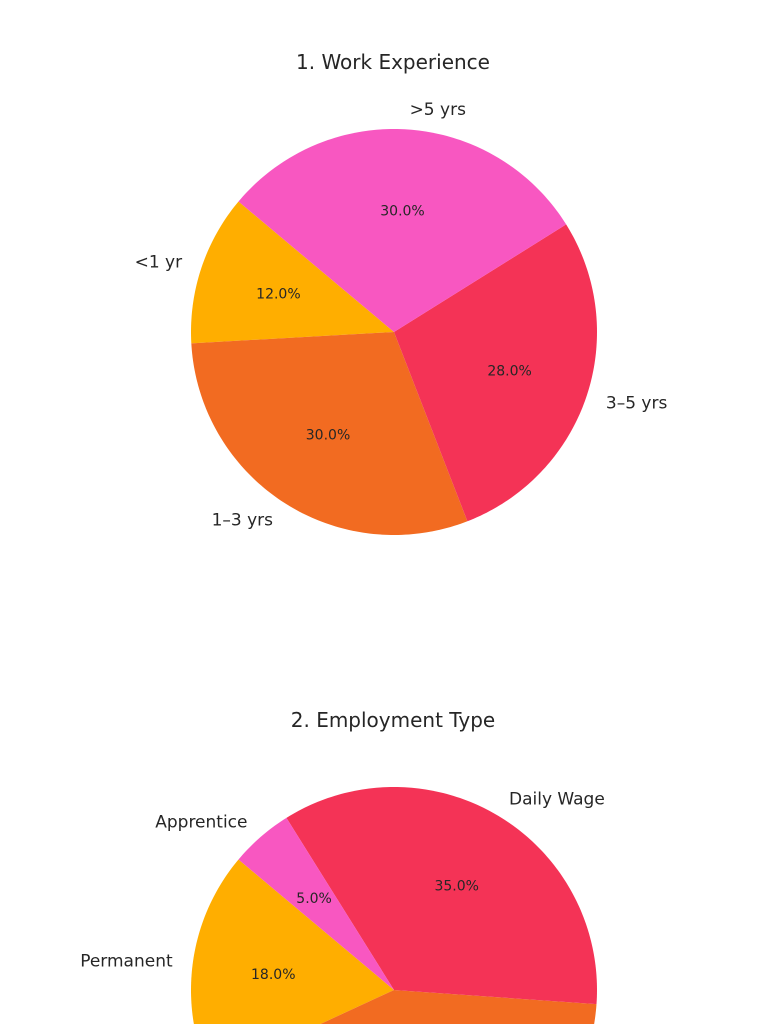 The height and width of the screenshot is (1024, 768). Describe the element at coordinates (243, 521) in the screenshot. I see `slice-category-label: 1–3 yrs` at that location.